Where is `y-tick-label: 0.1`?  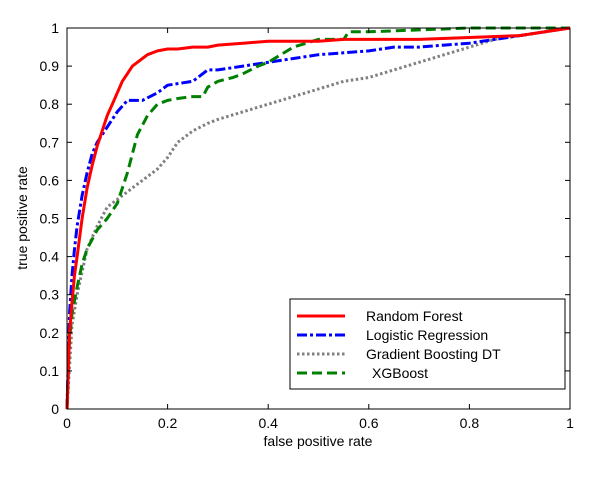
y-tick-label: 0.1 is located at coordinates (50, 371).